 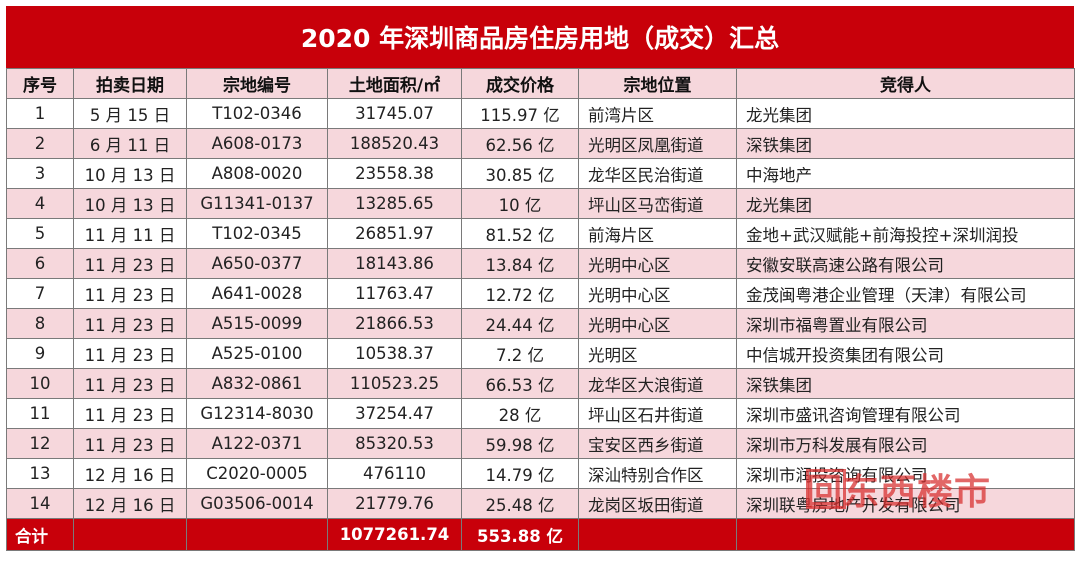 I want to click on land-area-cell: 21866.53, so click(x=394, y=323).